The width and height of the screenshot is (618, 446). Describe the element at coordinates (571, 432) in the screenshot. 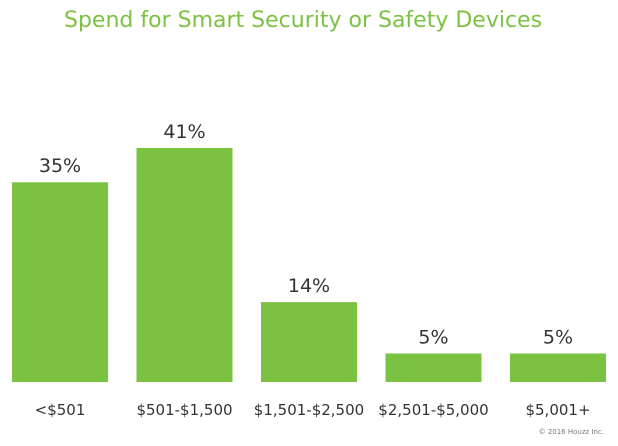

I see `copyright-note: © 2016 Houzz Inc.` at that location.